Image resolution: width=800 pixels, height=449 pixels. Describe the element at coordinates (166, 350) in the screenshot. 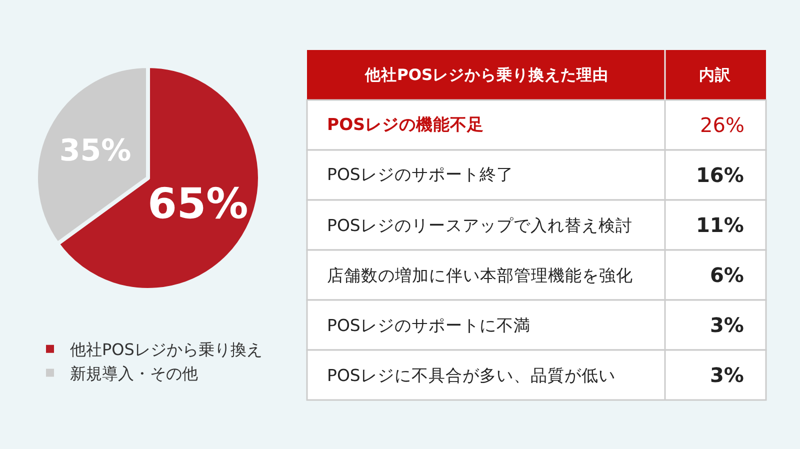

I see `legend-label: 他社POSレジから乗り換え` at that location.